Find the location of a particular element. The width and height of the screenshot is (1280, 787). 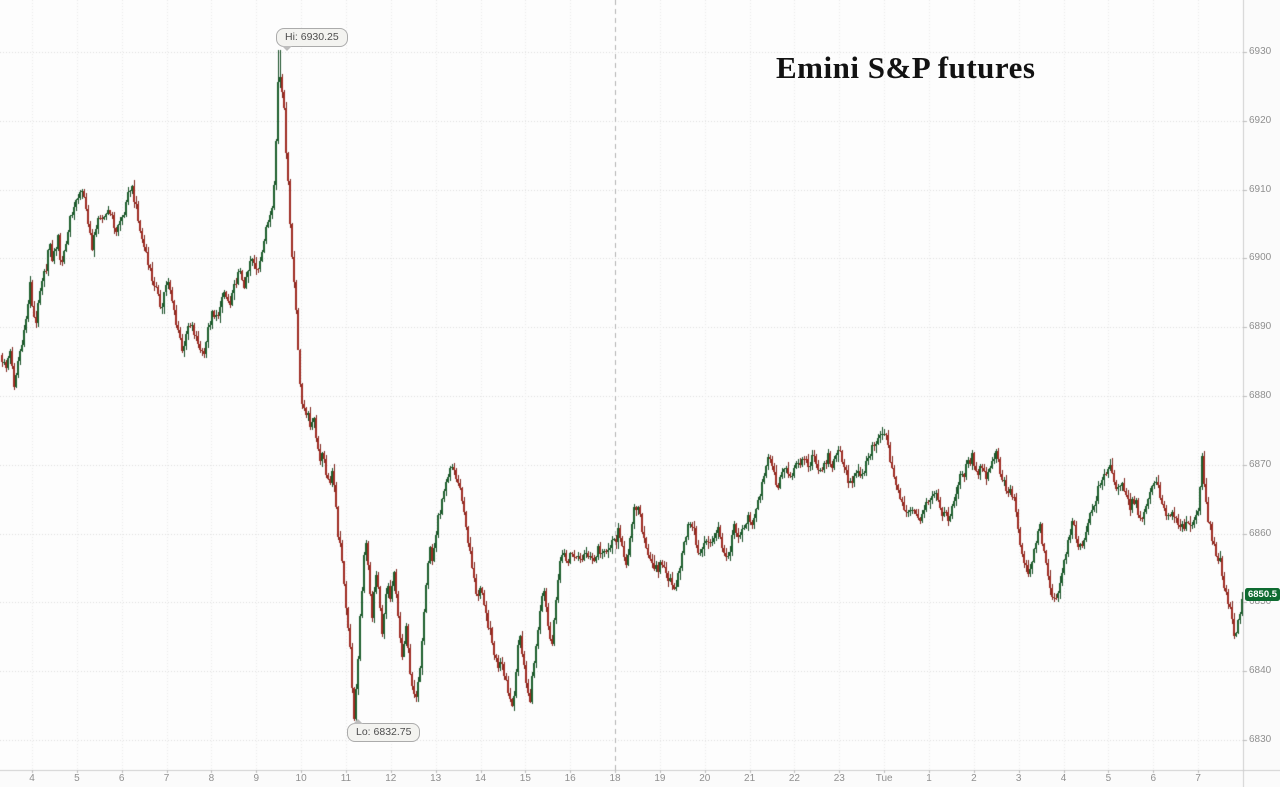

high-annotation-pointer-icon is located at coordinates (287, 48).